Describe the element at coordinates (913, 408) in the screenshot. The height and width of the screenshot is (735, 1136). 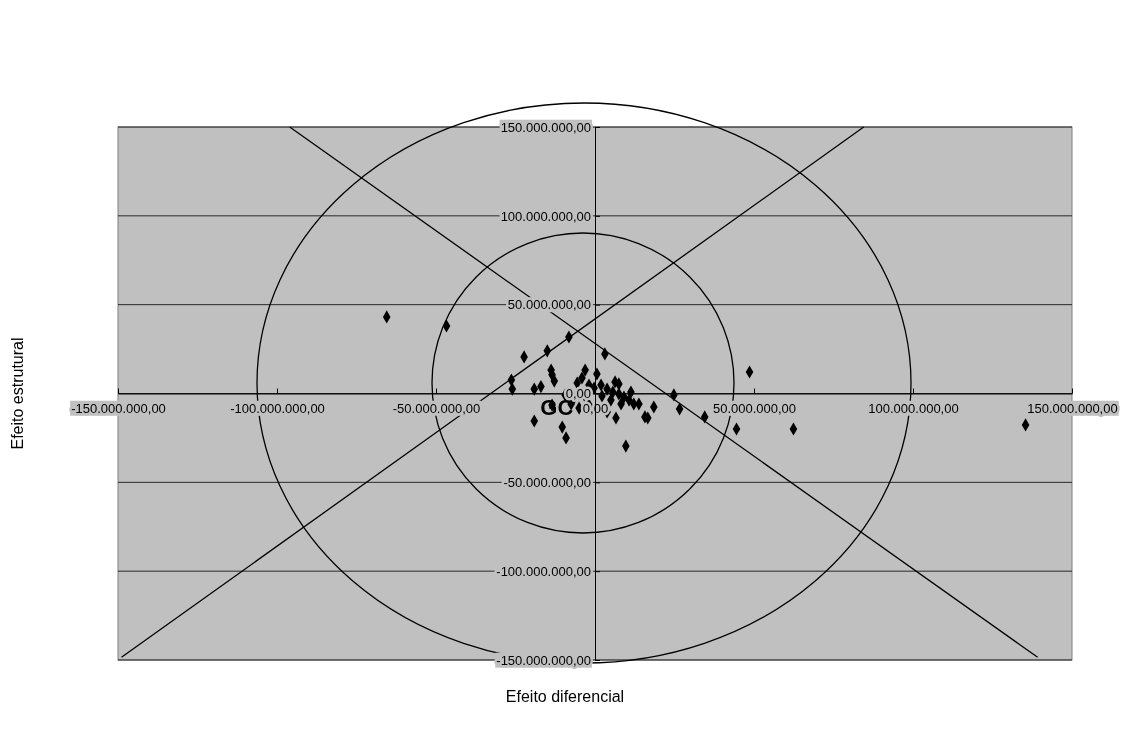
I see `x-tick-label: 100.000.000,00` at that location.